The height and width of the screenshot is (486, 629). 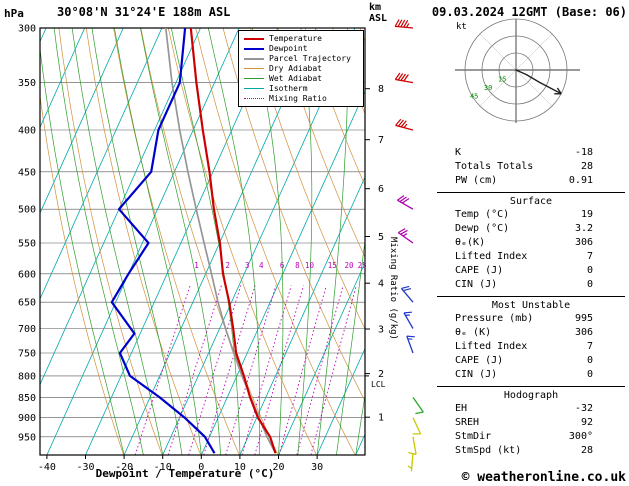 I want to click on pressure-tick-label: 800, so click(x=27, y=376).